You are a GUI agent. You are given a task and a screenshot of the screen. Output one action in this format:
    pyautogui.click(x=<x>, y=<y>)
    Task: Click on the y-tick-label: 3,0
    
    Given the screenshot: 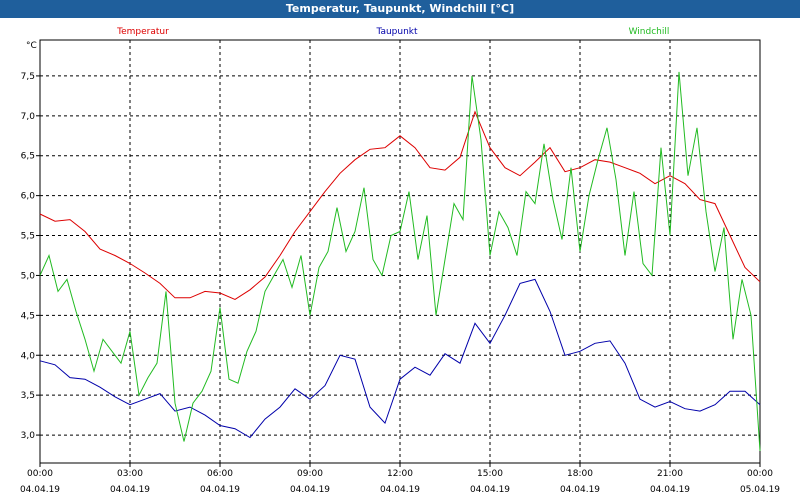 What is the action you would take?
    pyautogui.click(x=28, y=436)
    